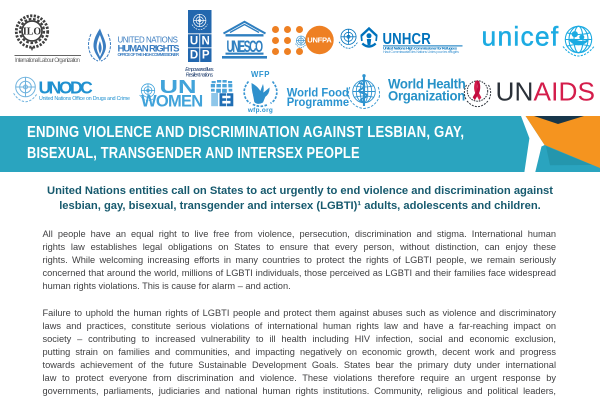 The image size is (600, 400). Describe the element at coordinates (149, 48) in the screenshot. I see `svg-text: HUMAN RIGHTS` at that location.